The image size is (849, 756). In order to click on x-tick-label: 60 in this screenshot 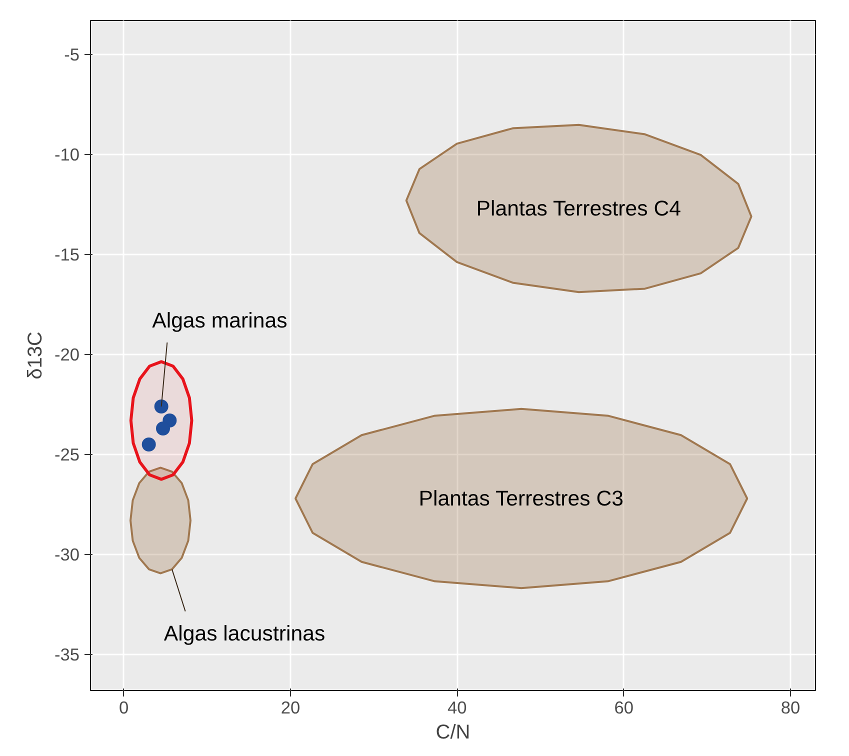, I will do `click(624, 708)`.